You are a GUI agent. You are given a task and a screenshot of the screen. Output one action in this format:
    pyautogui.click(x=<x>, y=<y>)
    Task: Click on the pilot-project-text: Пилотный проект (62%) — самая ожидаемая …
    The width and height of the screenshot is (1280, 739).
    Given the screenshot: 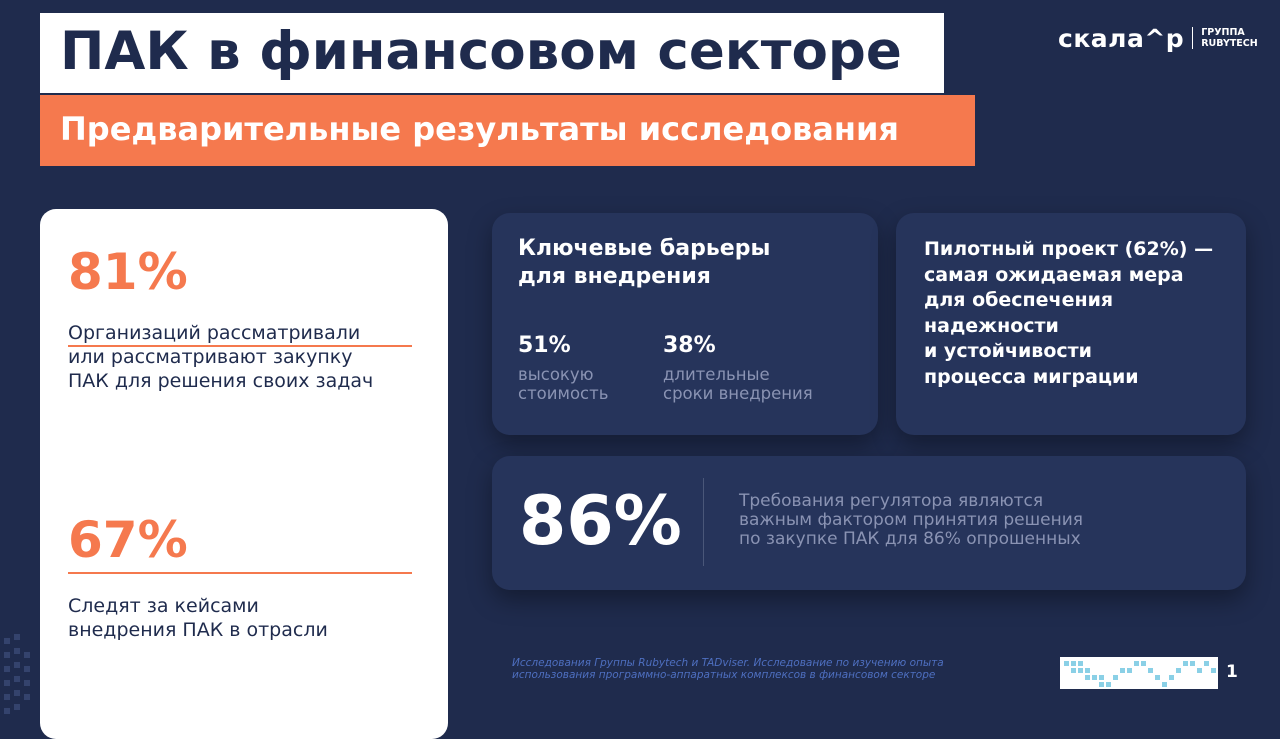 What is the action you would take?
    pyautogui.click(x=1068, y=313)
    